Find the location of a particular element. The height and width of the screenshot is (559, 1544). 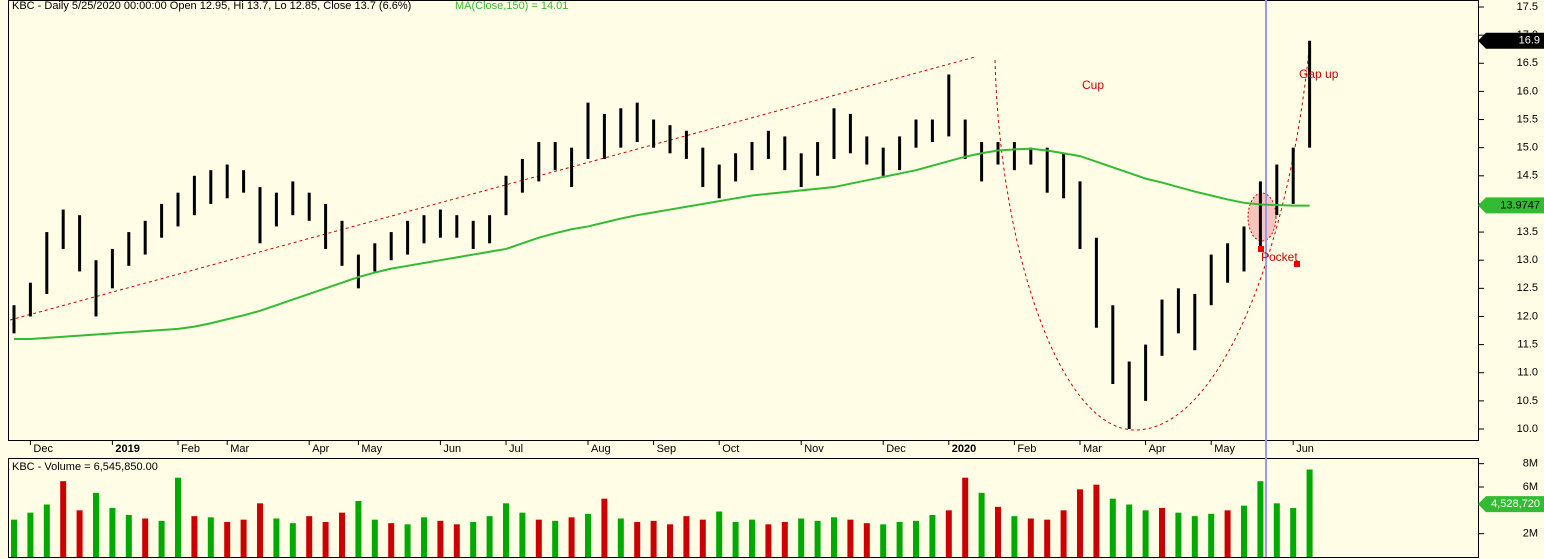

annotation: Gap up is located at coordinates (1319, 74).